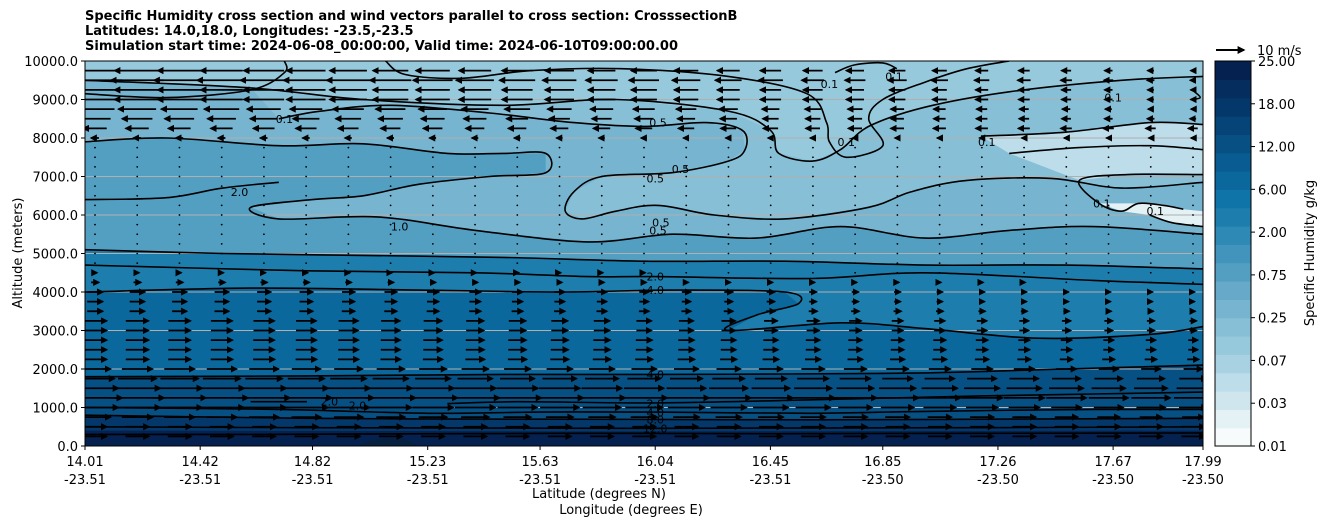  What do you see at coordinates (1276, 62) in the screenshot?
I see `colorbar-tick-label-9: 25.00` at bounding box center [1276, 62].